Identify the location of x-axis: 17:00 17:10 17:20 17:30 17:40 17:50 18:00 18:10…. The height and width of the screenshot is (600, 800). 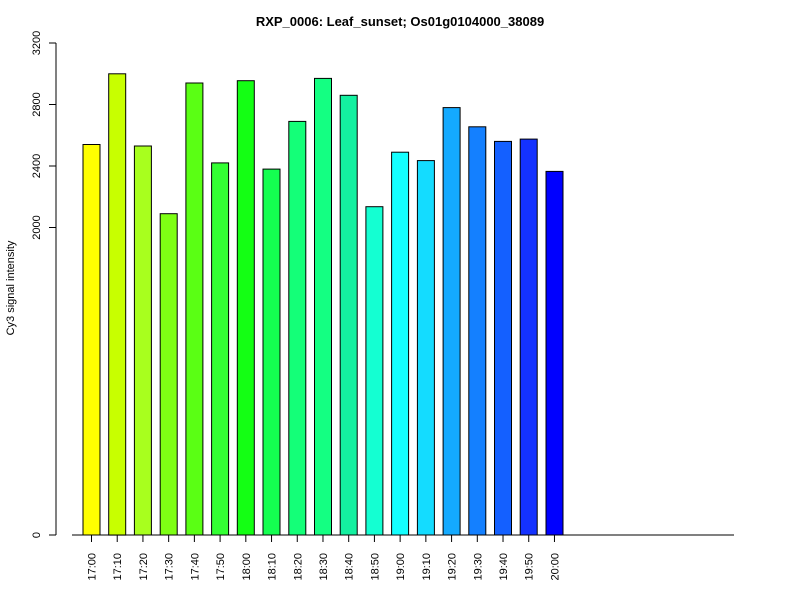
(403, 557).